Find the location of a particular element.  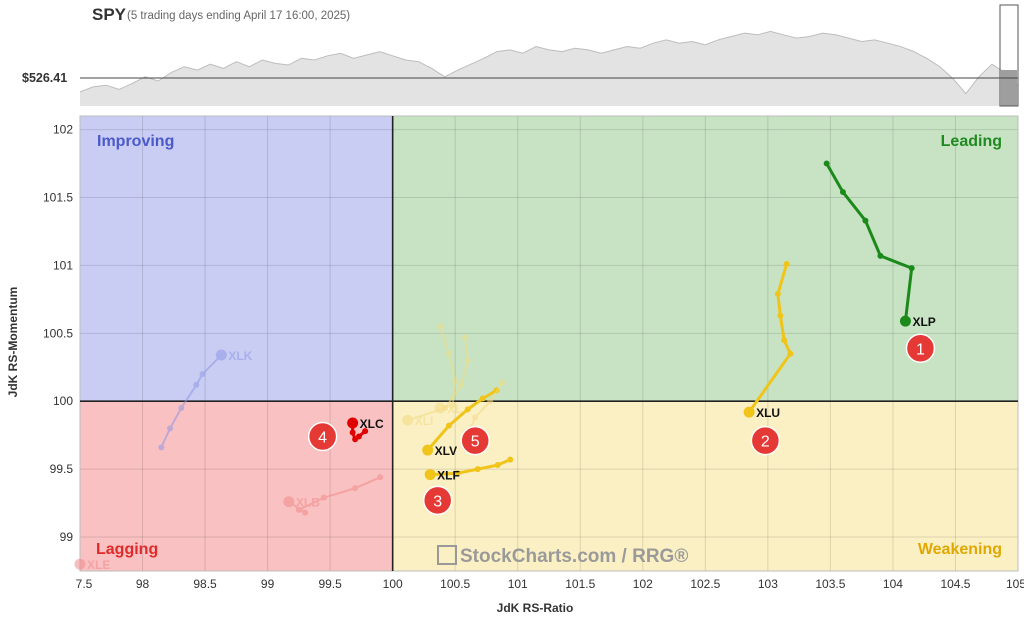

badge-4: 4 is located at coordinates (322, 436).